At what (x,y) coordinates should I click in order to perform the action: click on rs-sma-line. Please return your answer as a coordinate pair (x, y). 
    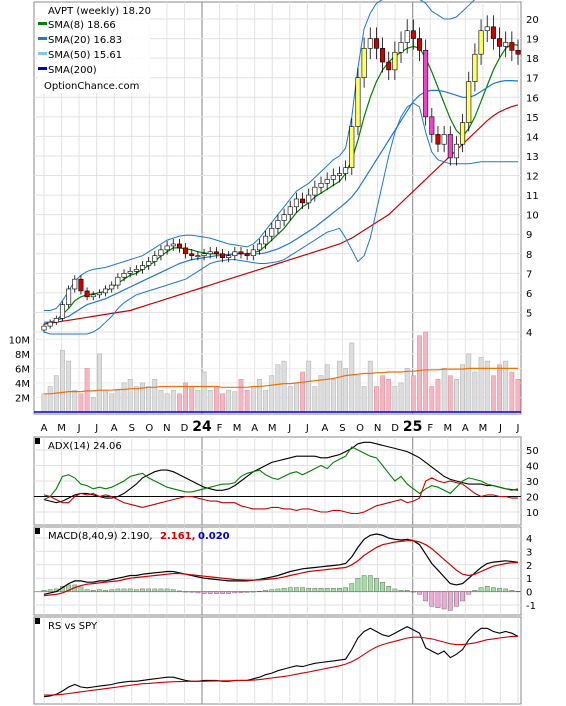
    Looking at the image, I should click on (281, 665).